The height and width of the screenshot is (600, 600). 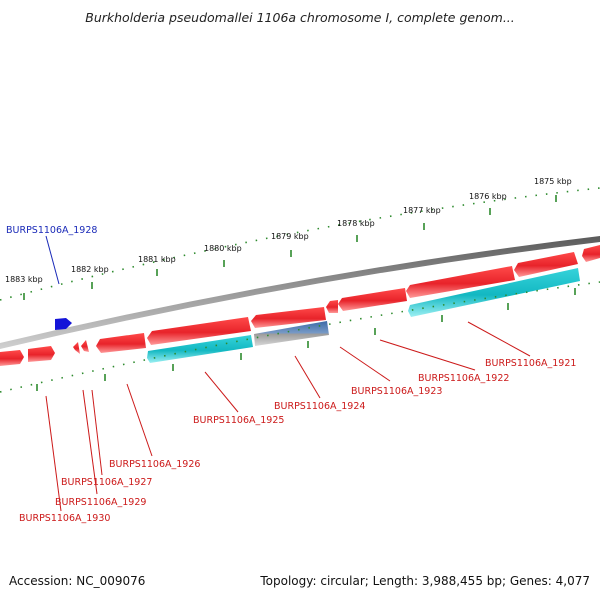 I want to click on scale-label: 1881 kbp, so click(x=157, y=259).